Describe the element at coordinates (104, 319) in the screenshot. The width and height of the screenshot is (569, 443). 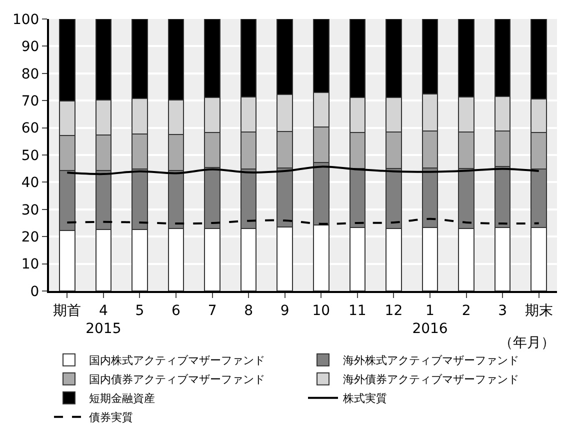
I see `x-tick-label: 4 2015` at that location.